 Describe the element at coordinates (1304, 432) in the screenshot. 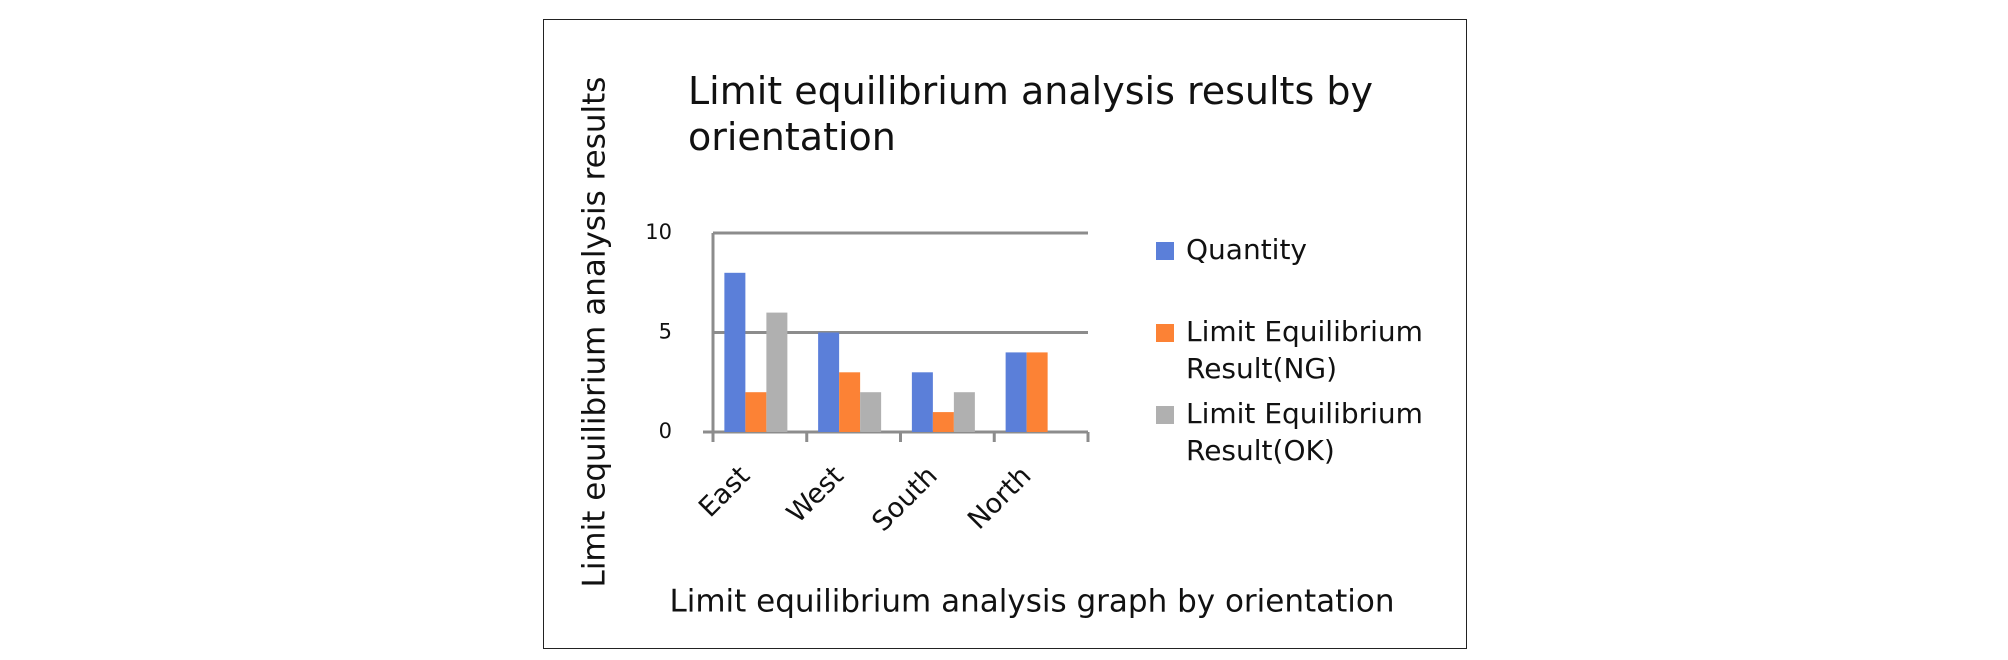

I see `legend-label: Limit Equilibrium Result(OK)` at that location.